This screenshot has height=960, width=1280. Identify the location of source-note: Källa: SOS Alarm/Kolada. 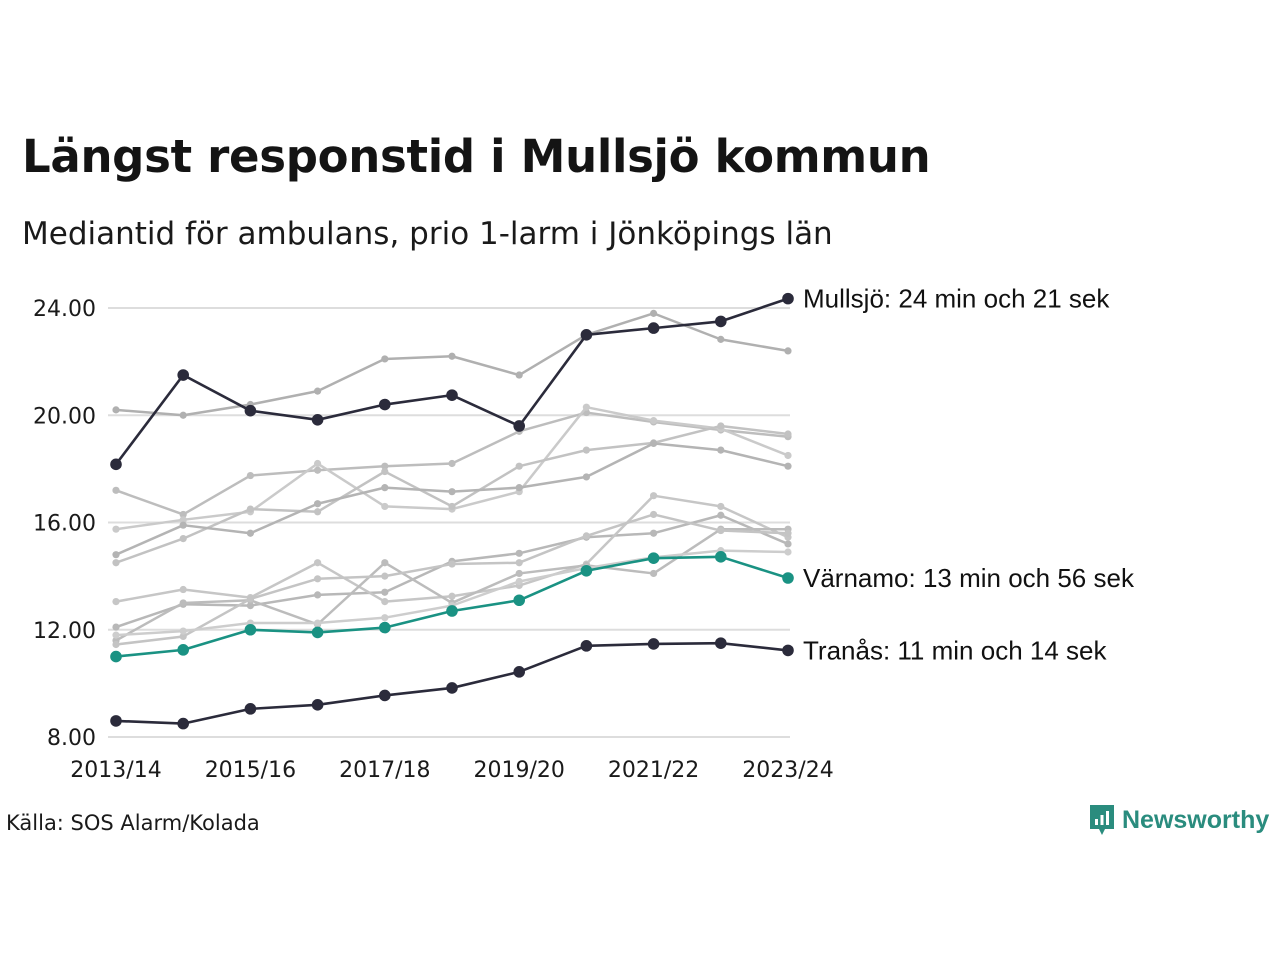
(133, 823).